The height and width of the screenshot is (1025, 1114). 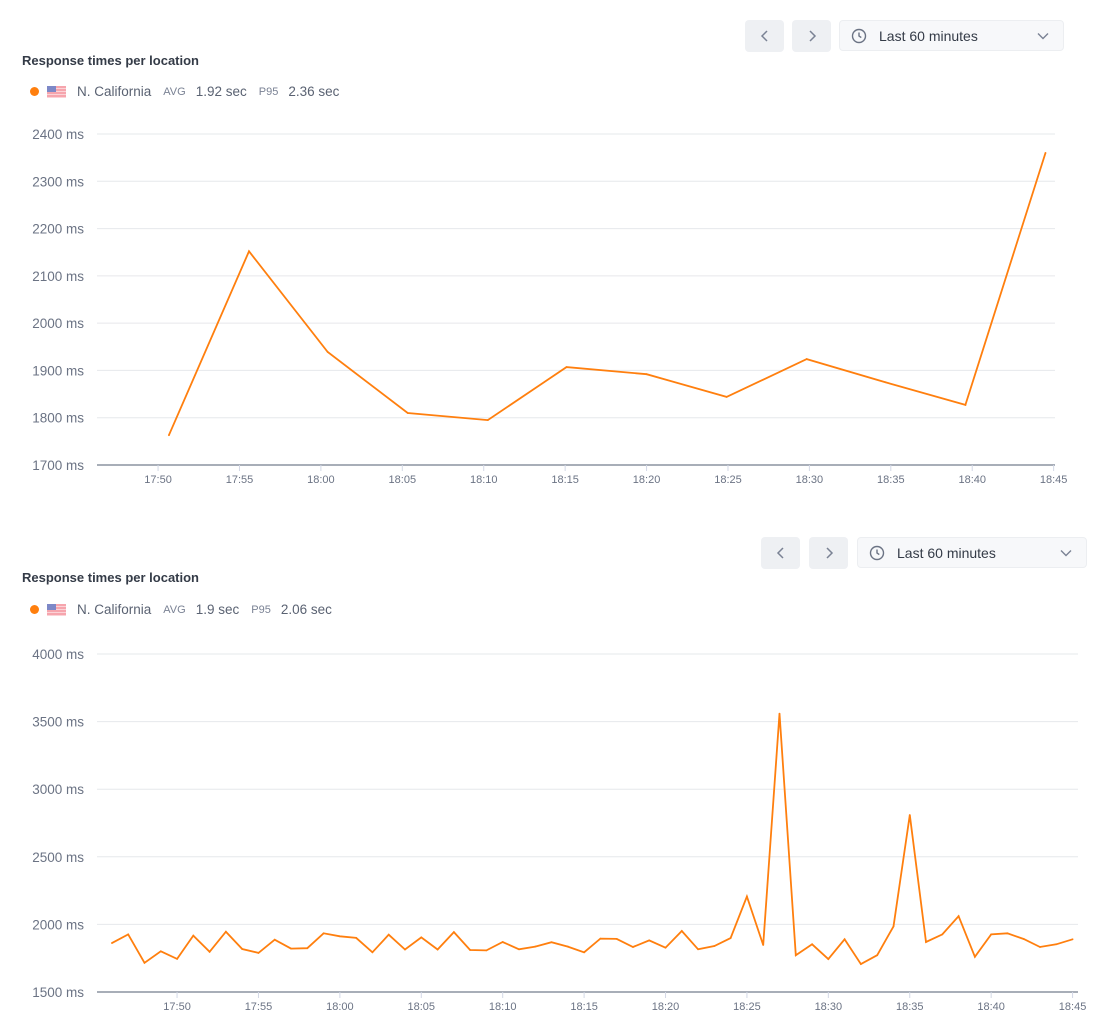 What do you see at coordinates (747, 1007) in the screenshot?
I see `x-tick-label: 18:25` at bounding box center [747, 1007].